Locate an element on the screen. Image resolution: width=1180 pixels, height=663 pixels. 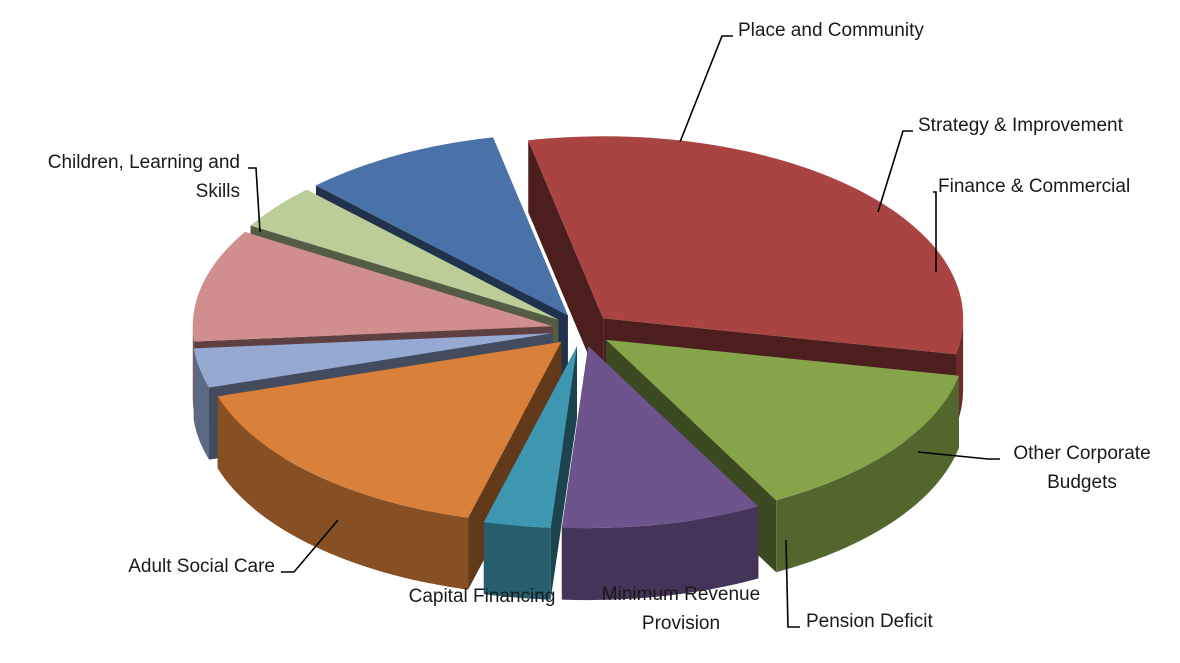
label-other-corporate-budgets: Other Corporate Budgets is located at coordinates (1081, 468).